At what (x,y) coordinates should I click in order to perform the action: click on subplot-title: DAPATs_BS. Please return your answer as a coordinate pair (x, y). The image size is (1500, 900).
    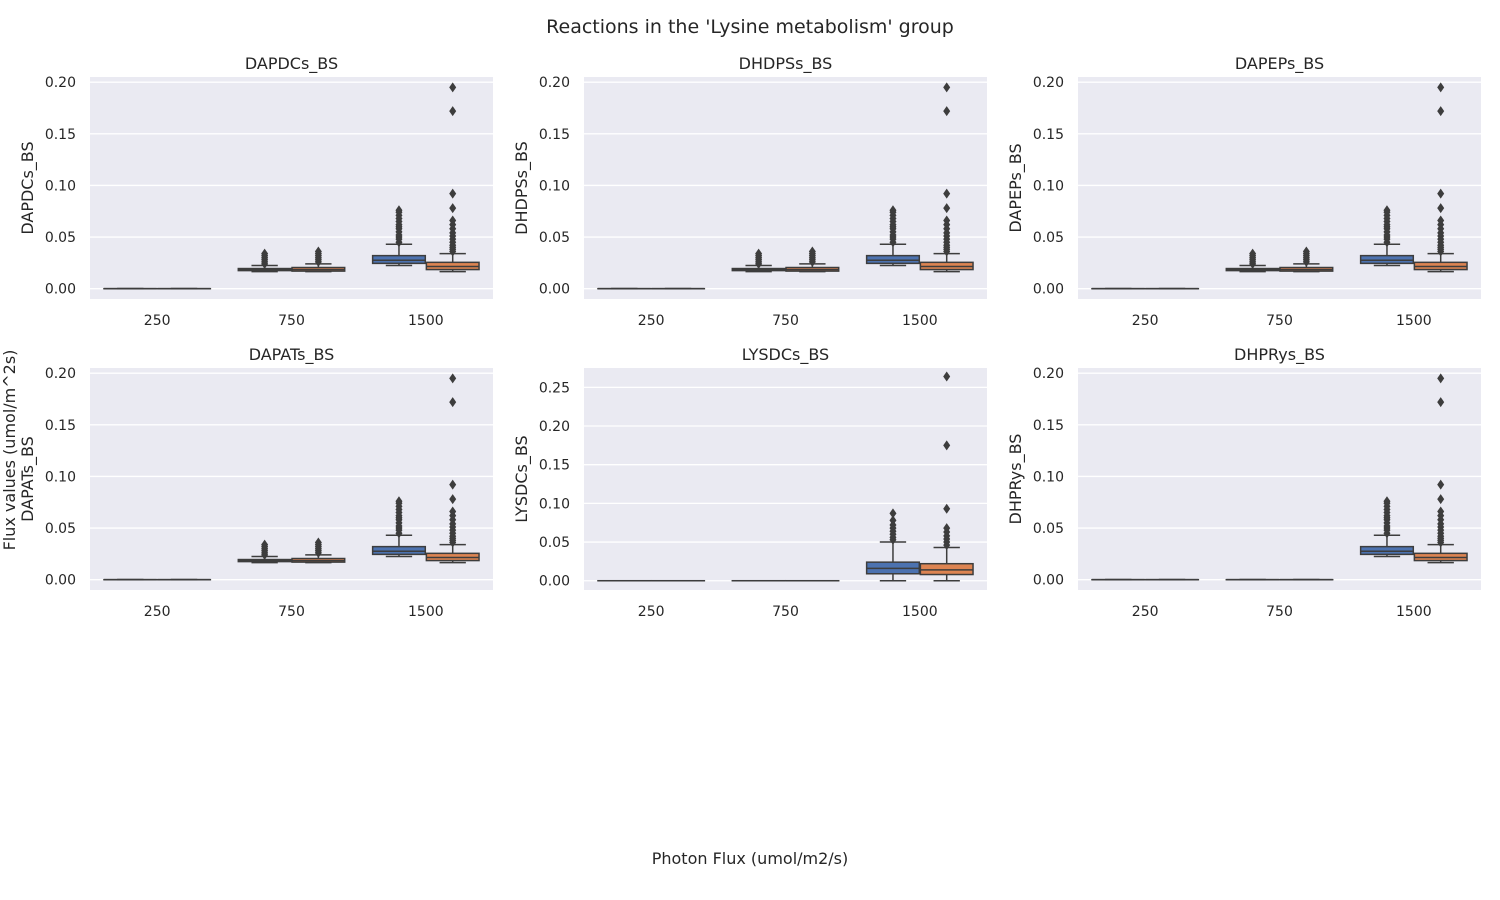
    Looking at the image, I should click on (292, 355).